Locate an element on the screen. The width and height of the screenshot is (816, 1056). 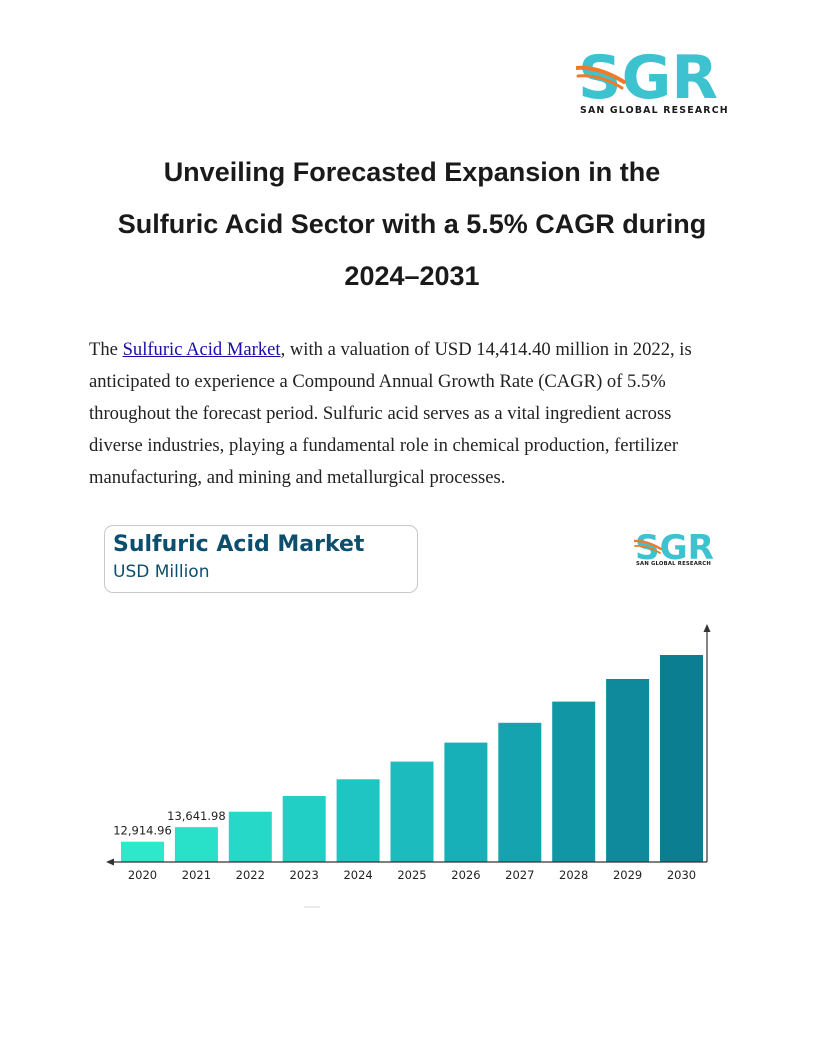
title-line-1: Unveiling Forecasted Expansion in the is located at coordinates (412, 172).